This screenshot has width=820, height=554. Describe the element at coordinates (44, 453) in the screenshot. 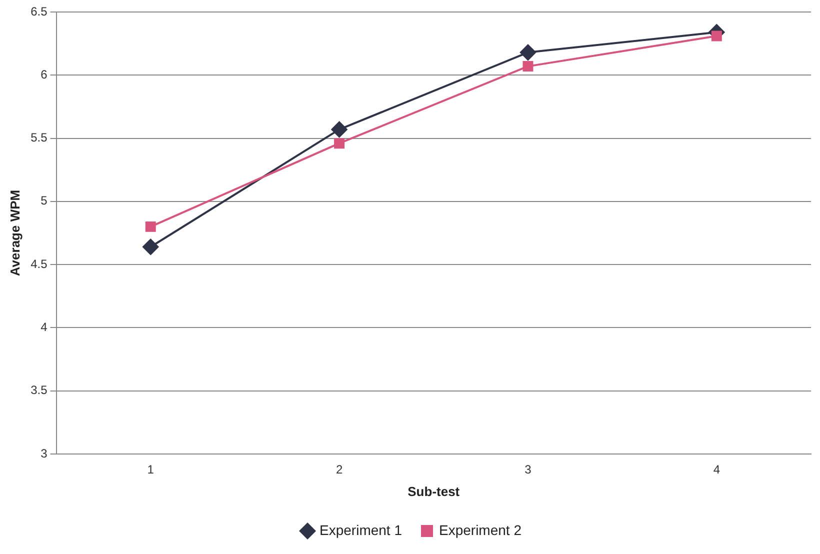

I see `y-tick-label: 3` at that location.